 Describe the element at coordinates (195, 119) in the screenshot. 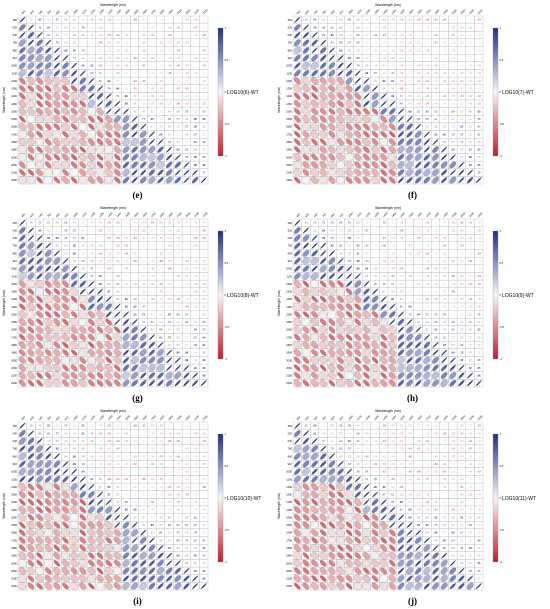

I see `correlation-value: .88` at that location.